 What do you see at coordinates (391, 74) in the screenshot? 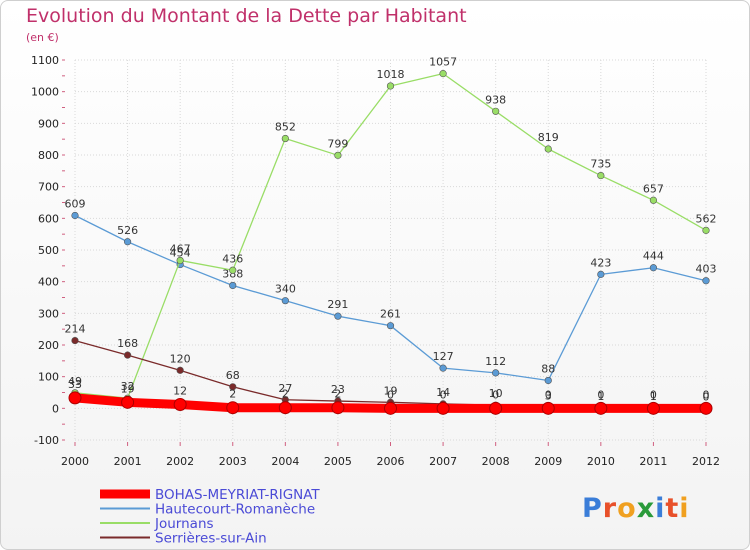
I see `data-label: 1018` at bounding box center [391, 74].